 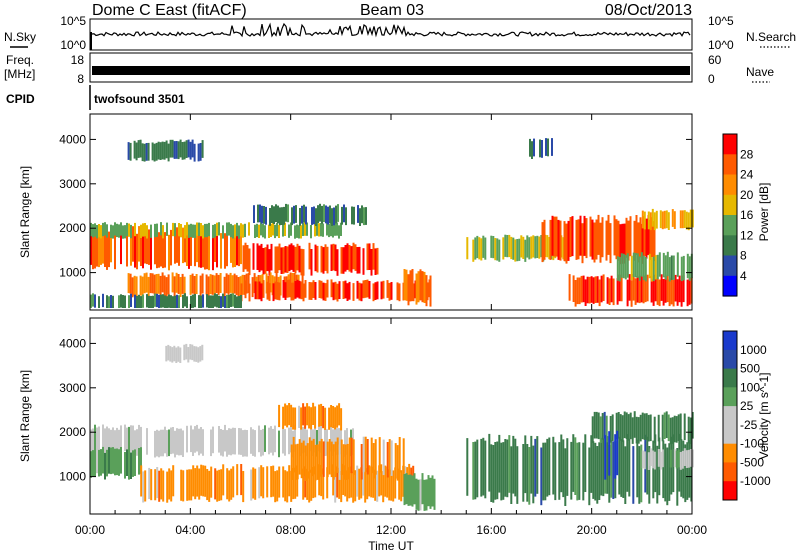 I want to click on nsearch-tick-top: 10^5, so click(x=721, y=21).